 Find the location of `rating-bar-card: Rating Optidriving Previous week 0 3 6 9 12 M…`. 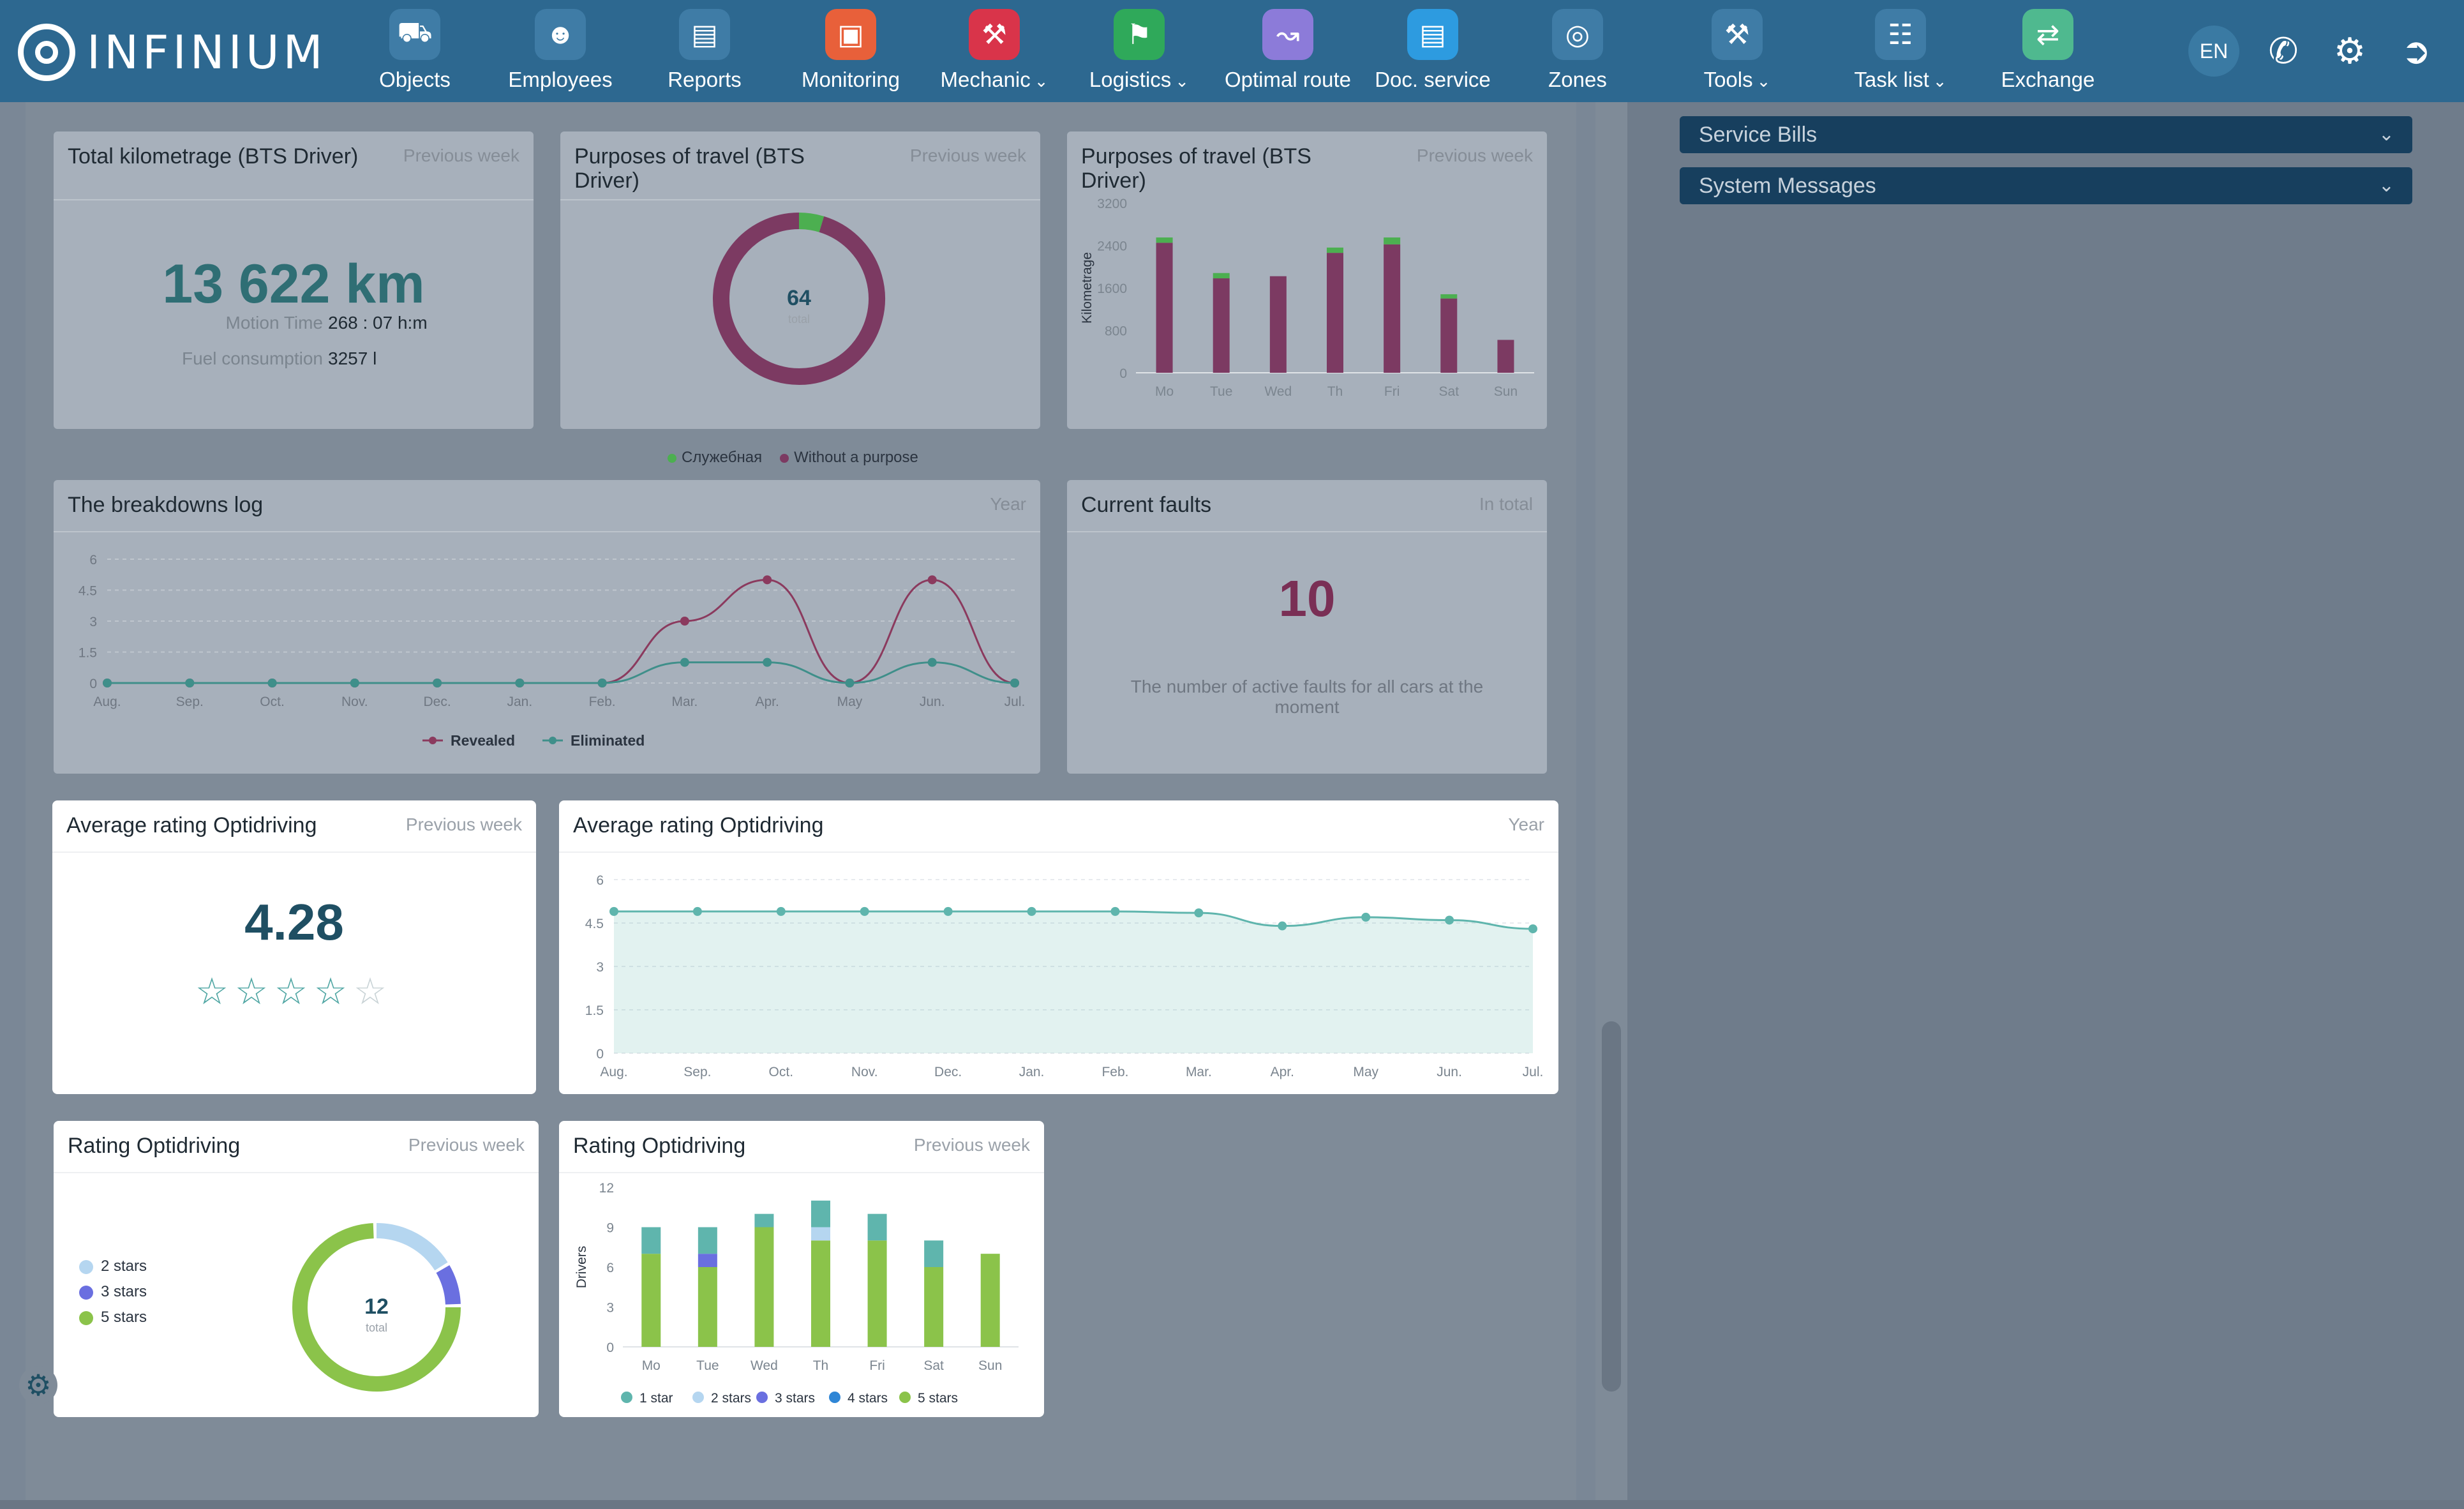

rating-bar-card: Rating Optidriving Previous week 0 3 6 9 12 M… is located at coordinates (801, 1269).